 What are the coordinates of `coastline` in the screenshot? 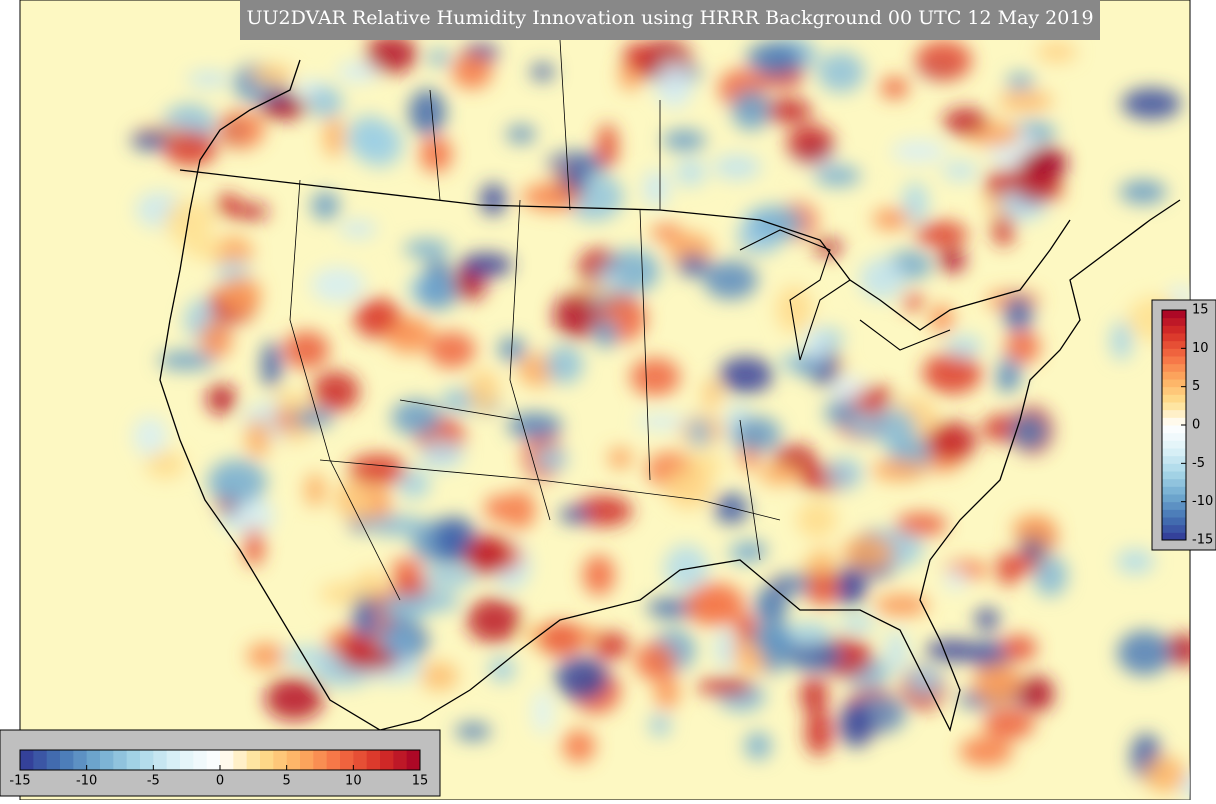 It's located at (235, 190).